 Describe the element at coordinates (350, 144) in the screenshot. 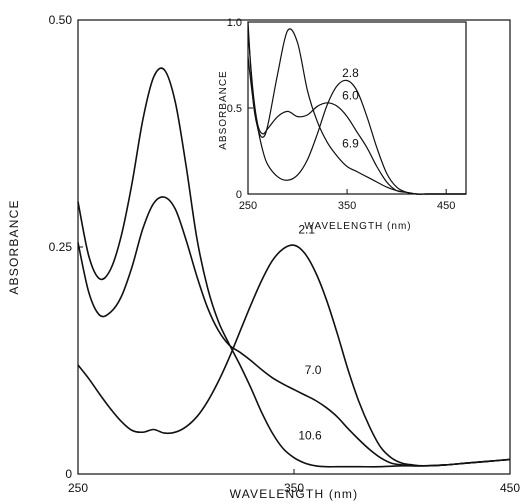

I see `inset-series-label-2: 6.9` at that location.